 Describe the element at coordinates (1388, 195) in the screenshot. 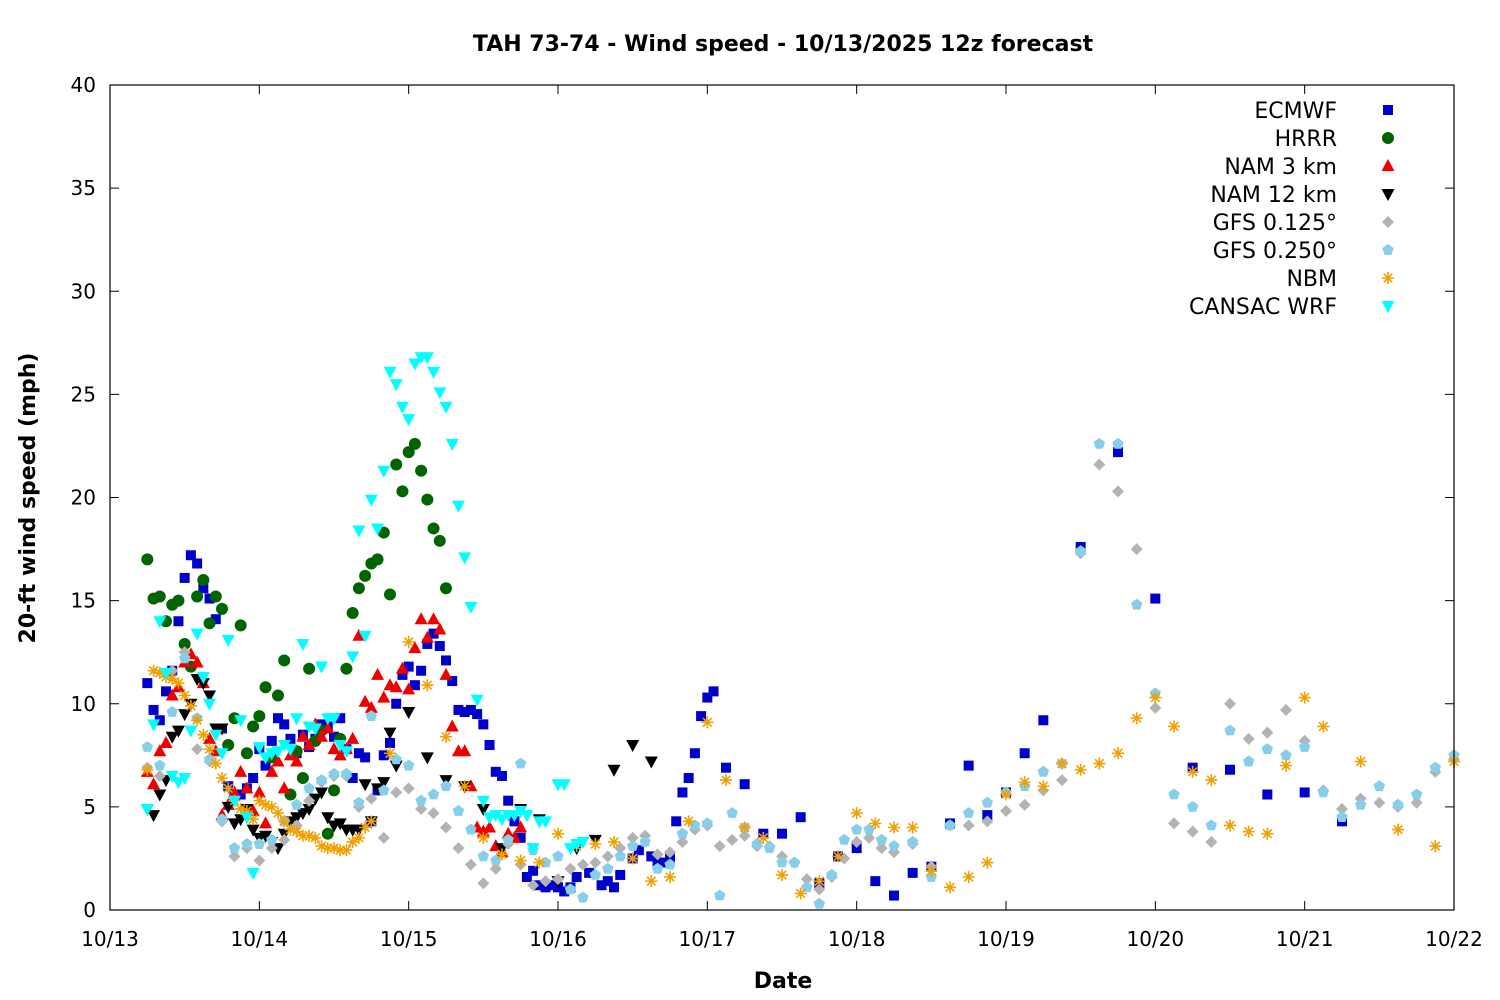

I see `legend-marker` at that location.